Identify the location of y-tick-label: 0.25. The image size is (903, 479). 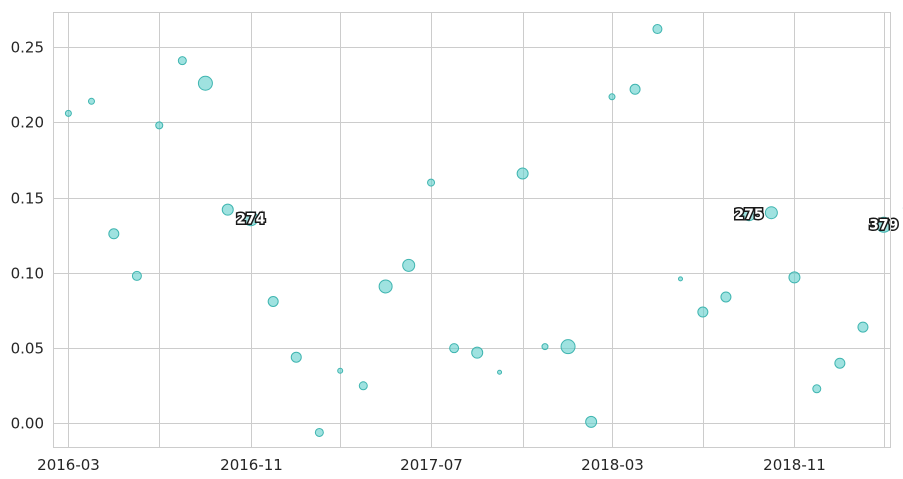
(27, 48).